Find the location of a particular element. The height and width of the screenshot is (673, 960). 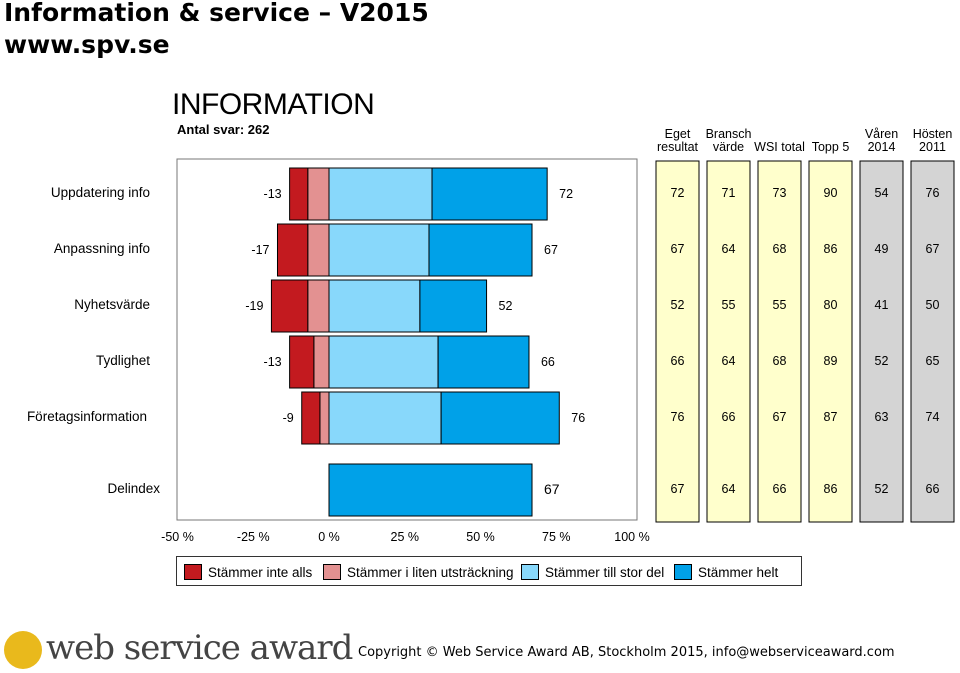

table-cell: 87 is located at coordinates (830, 417).